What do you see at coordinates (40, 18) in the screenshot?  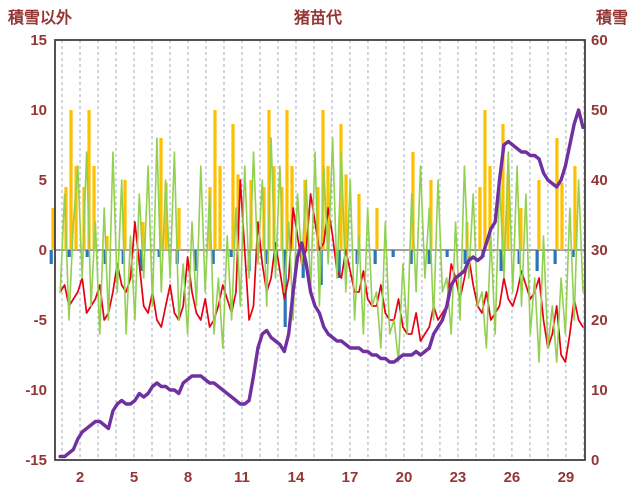 I see `left-axis-title: 積雪以外` at bounding box center [40, 18].